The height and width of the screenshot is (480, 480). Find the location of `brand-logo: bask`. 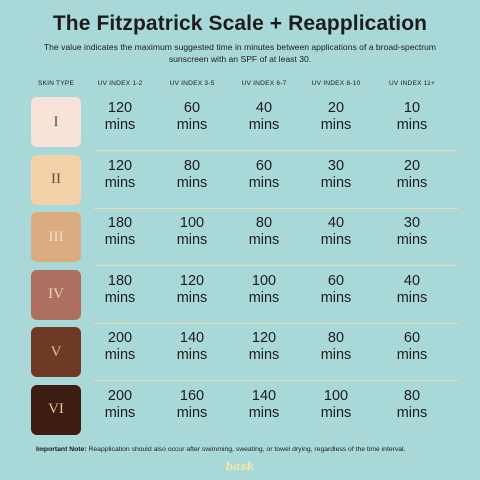

brand-logo: bask is located at coordinates (240, 466).